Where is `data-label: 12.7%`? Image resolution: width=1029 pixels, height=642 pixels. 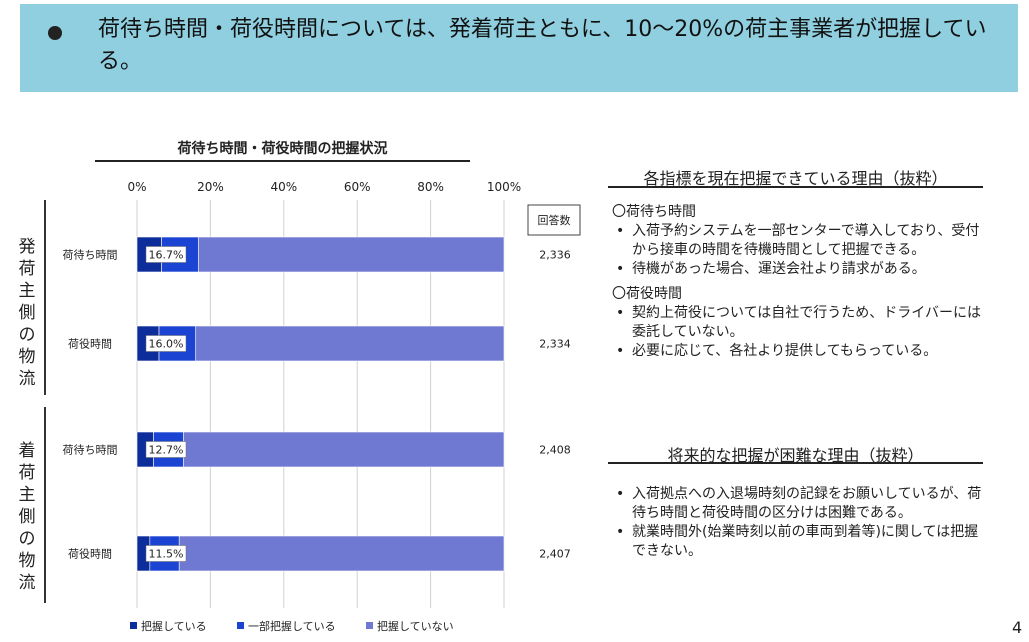
data-label: 12.7% is located at coordinates (166, 450).